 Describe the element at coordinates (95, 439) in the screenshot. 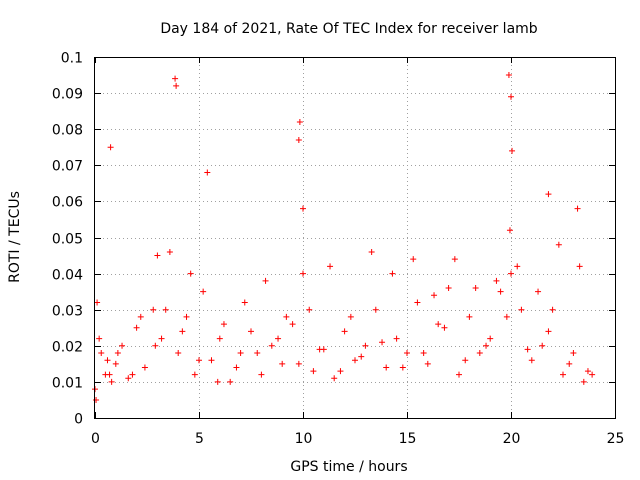

I see `x-tick-label: 0` at that location.